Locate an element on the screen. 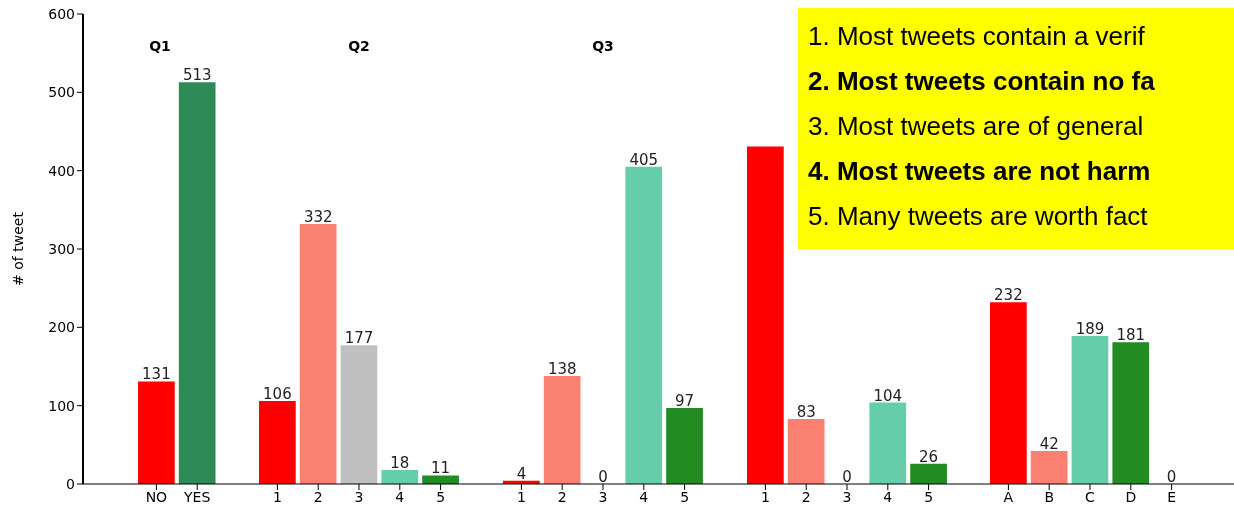 The width and height of the screenshot is (1234, 515). data-label: 97 is located at coordinates (685, 401).